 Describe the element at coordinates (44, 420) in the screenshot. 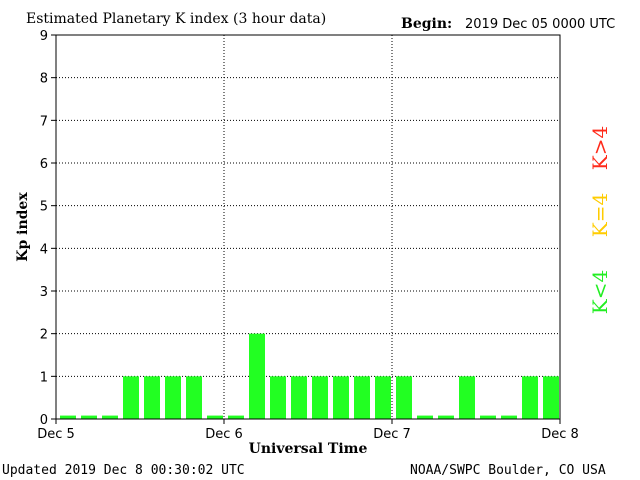

I see `y-tick-label: 0` at that location.